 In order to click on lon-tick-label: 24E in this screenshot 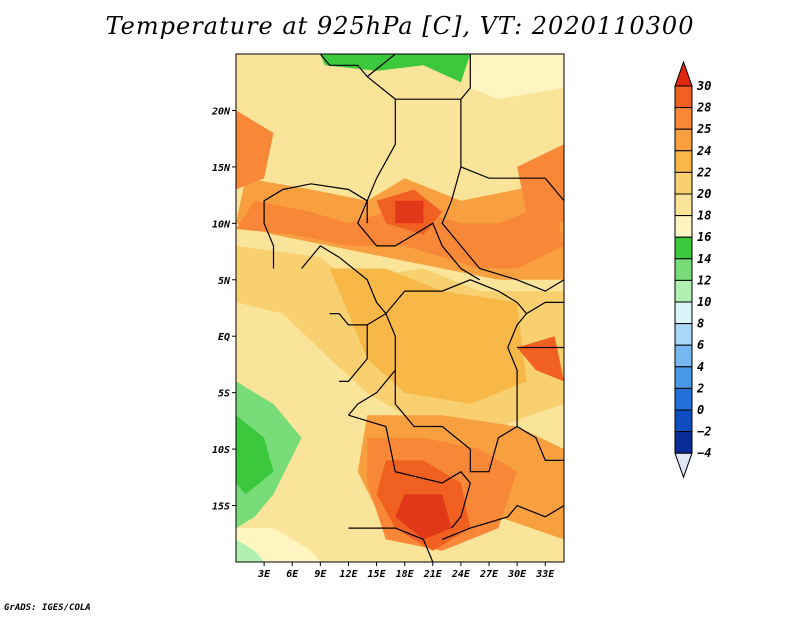, I will do `click(461, 574)`.